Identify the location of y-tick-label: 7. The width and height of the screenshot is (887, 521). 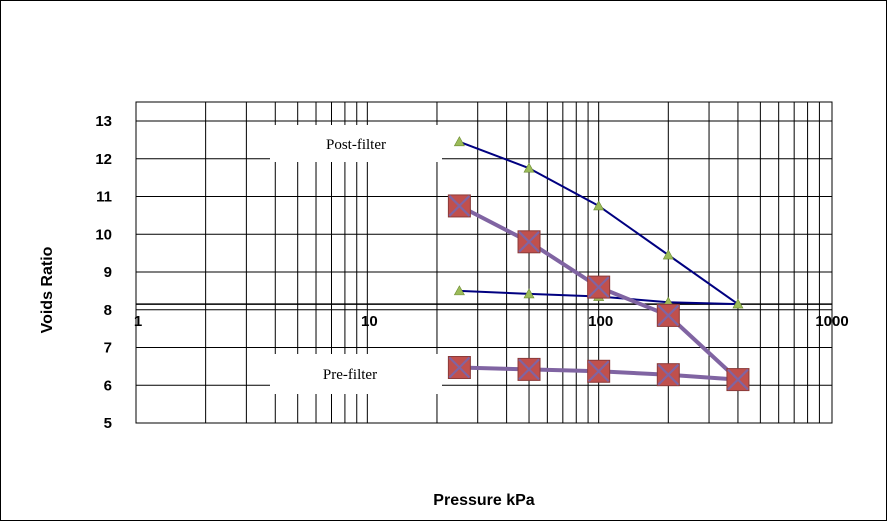
(108, 348).